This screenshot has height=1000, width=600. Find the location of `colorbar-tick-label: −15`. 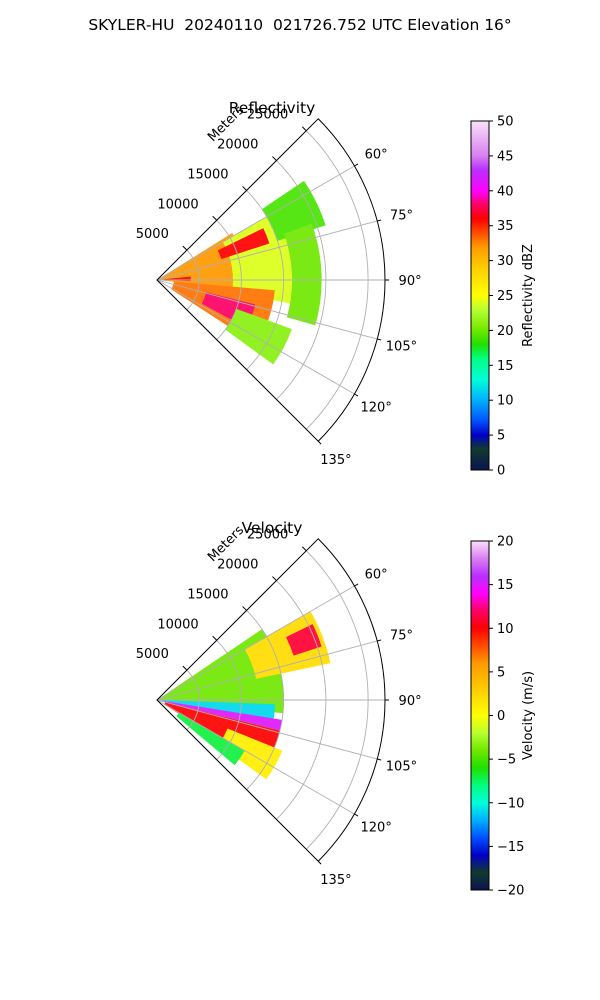

colorbar-tick-label: −15 is located at coordinates (510, 847).